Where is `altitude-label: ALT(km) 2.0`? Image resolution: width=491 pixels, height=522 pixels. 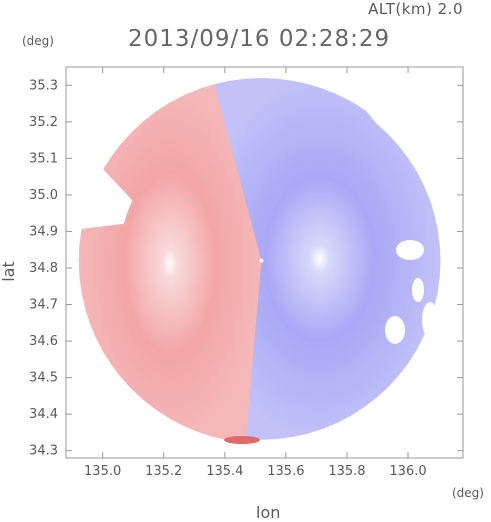
altitude-label: ALT(km) 2.0 is located at coordinates (415, 9).